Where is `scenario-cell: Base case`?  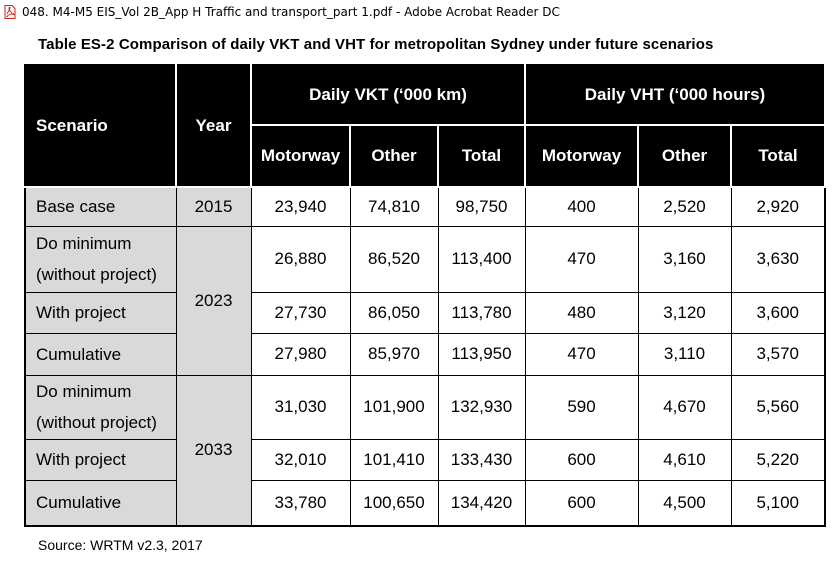 scenario-cell: Base case is located at coordinates (100, 206).